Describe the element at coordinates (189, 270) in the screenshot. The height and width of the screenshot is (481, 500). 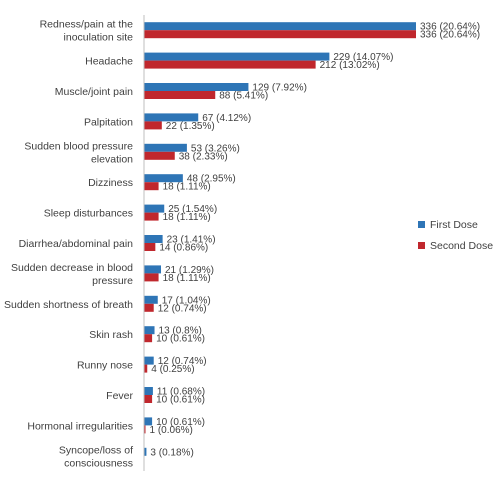
I see `first-dose-value-label: 21 (1.29%)` at that location.